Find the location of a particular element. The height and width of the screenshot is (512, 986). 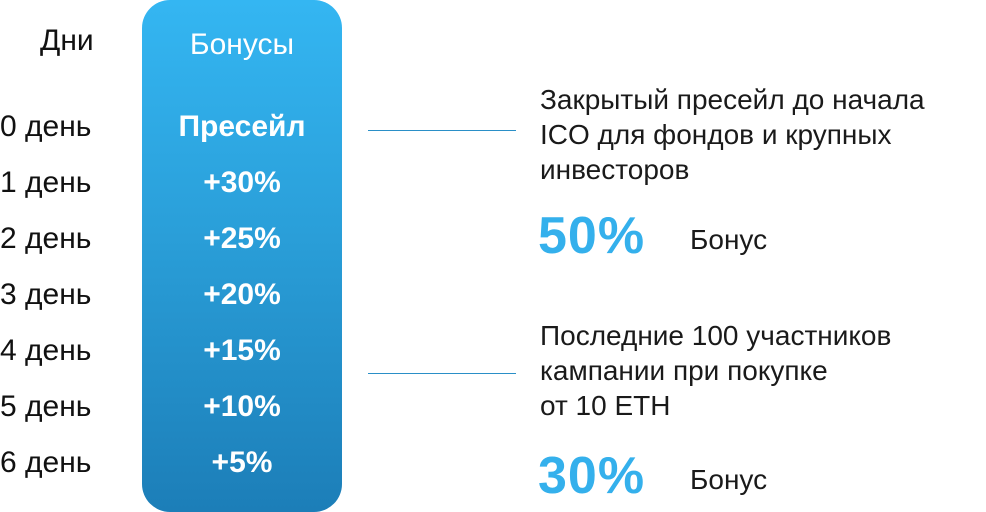

offer-line: кампании при покупке is located at coordinates (684, 370).